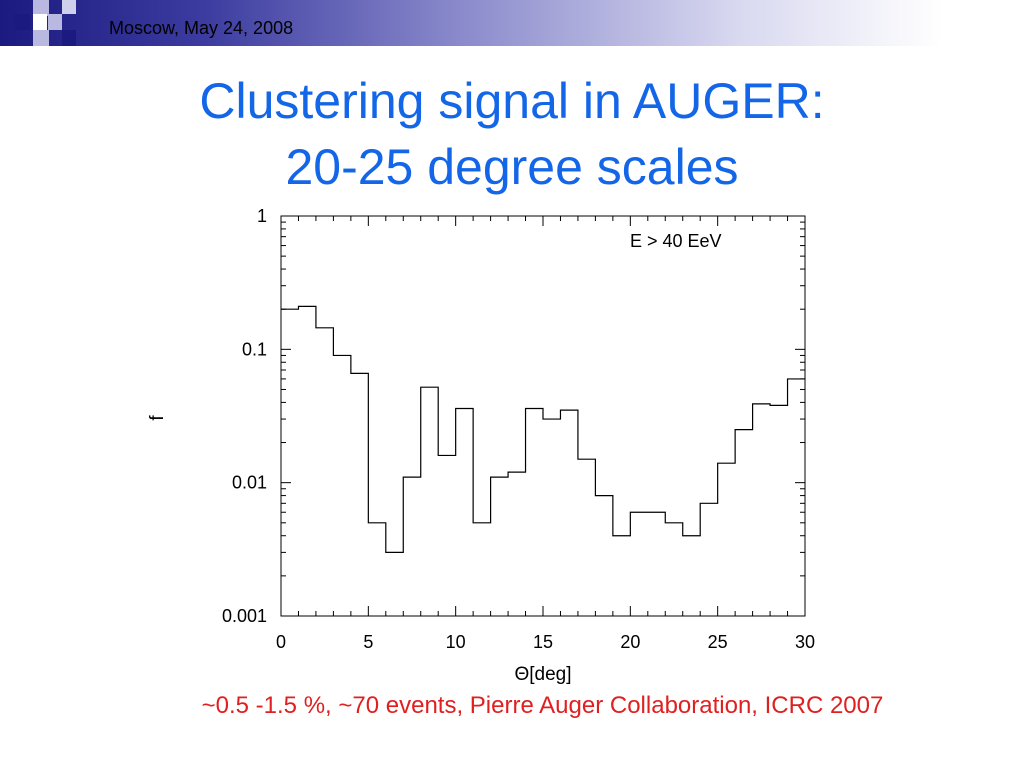  What do you see at coordinates (805, 642) in the screenshot?
I see `x-tick-label: 30` at bounding box center [805, 642].